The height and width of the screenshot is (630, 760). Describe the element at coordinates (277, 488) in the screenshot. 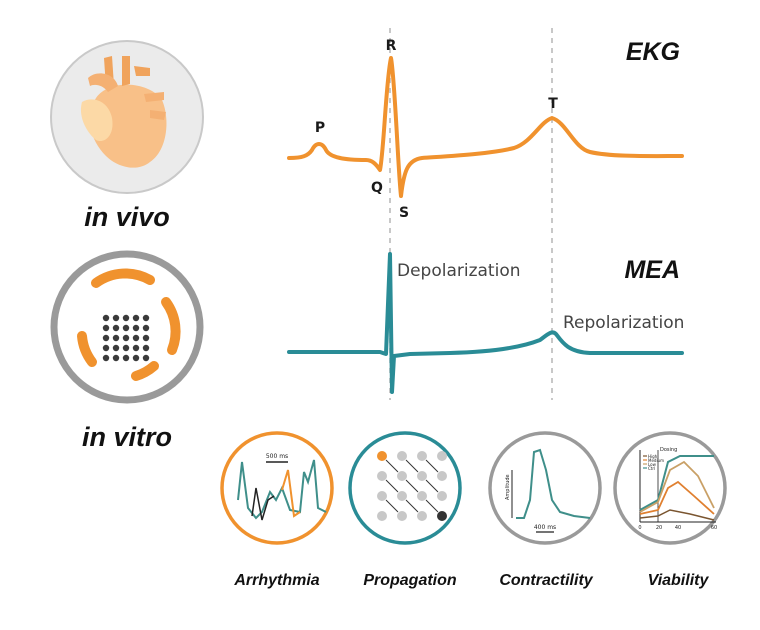

I see `arrhythmia-inset: 500 ms` at that location.